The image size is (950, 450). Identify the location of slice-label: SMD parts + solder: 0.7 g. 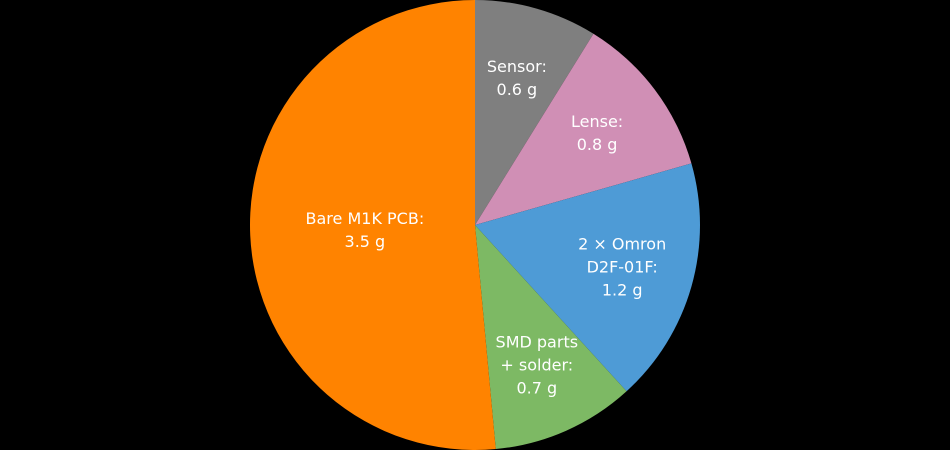
(537, 364).